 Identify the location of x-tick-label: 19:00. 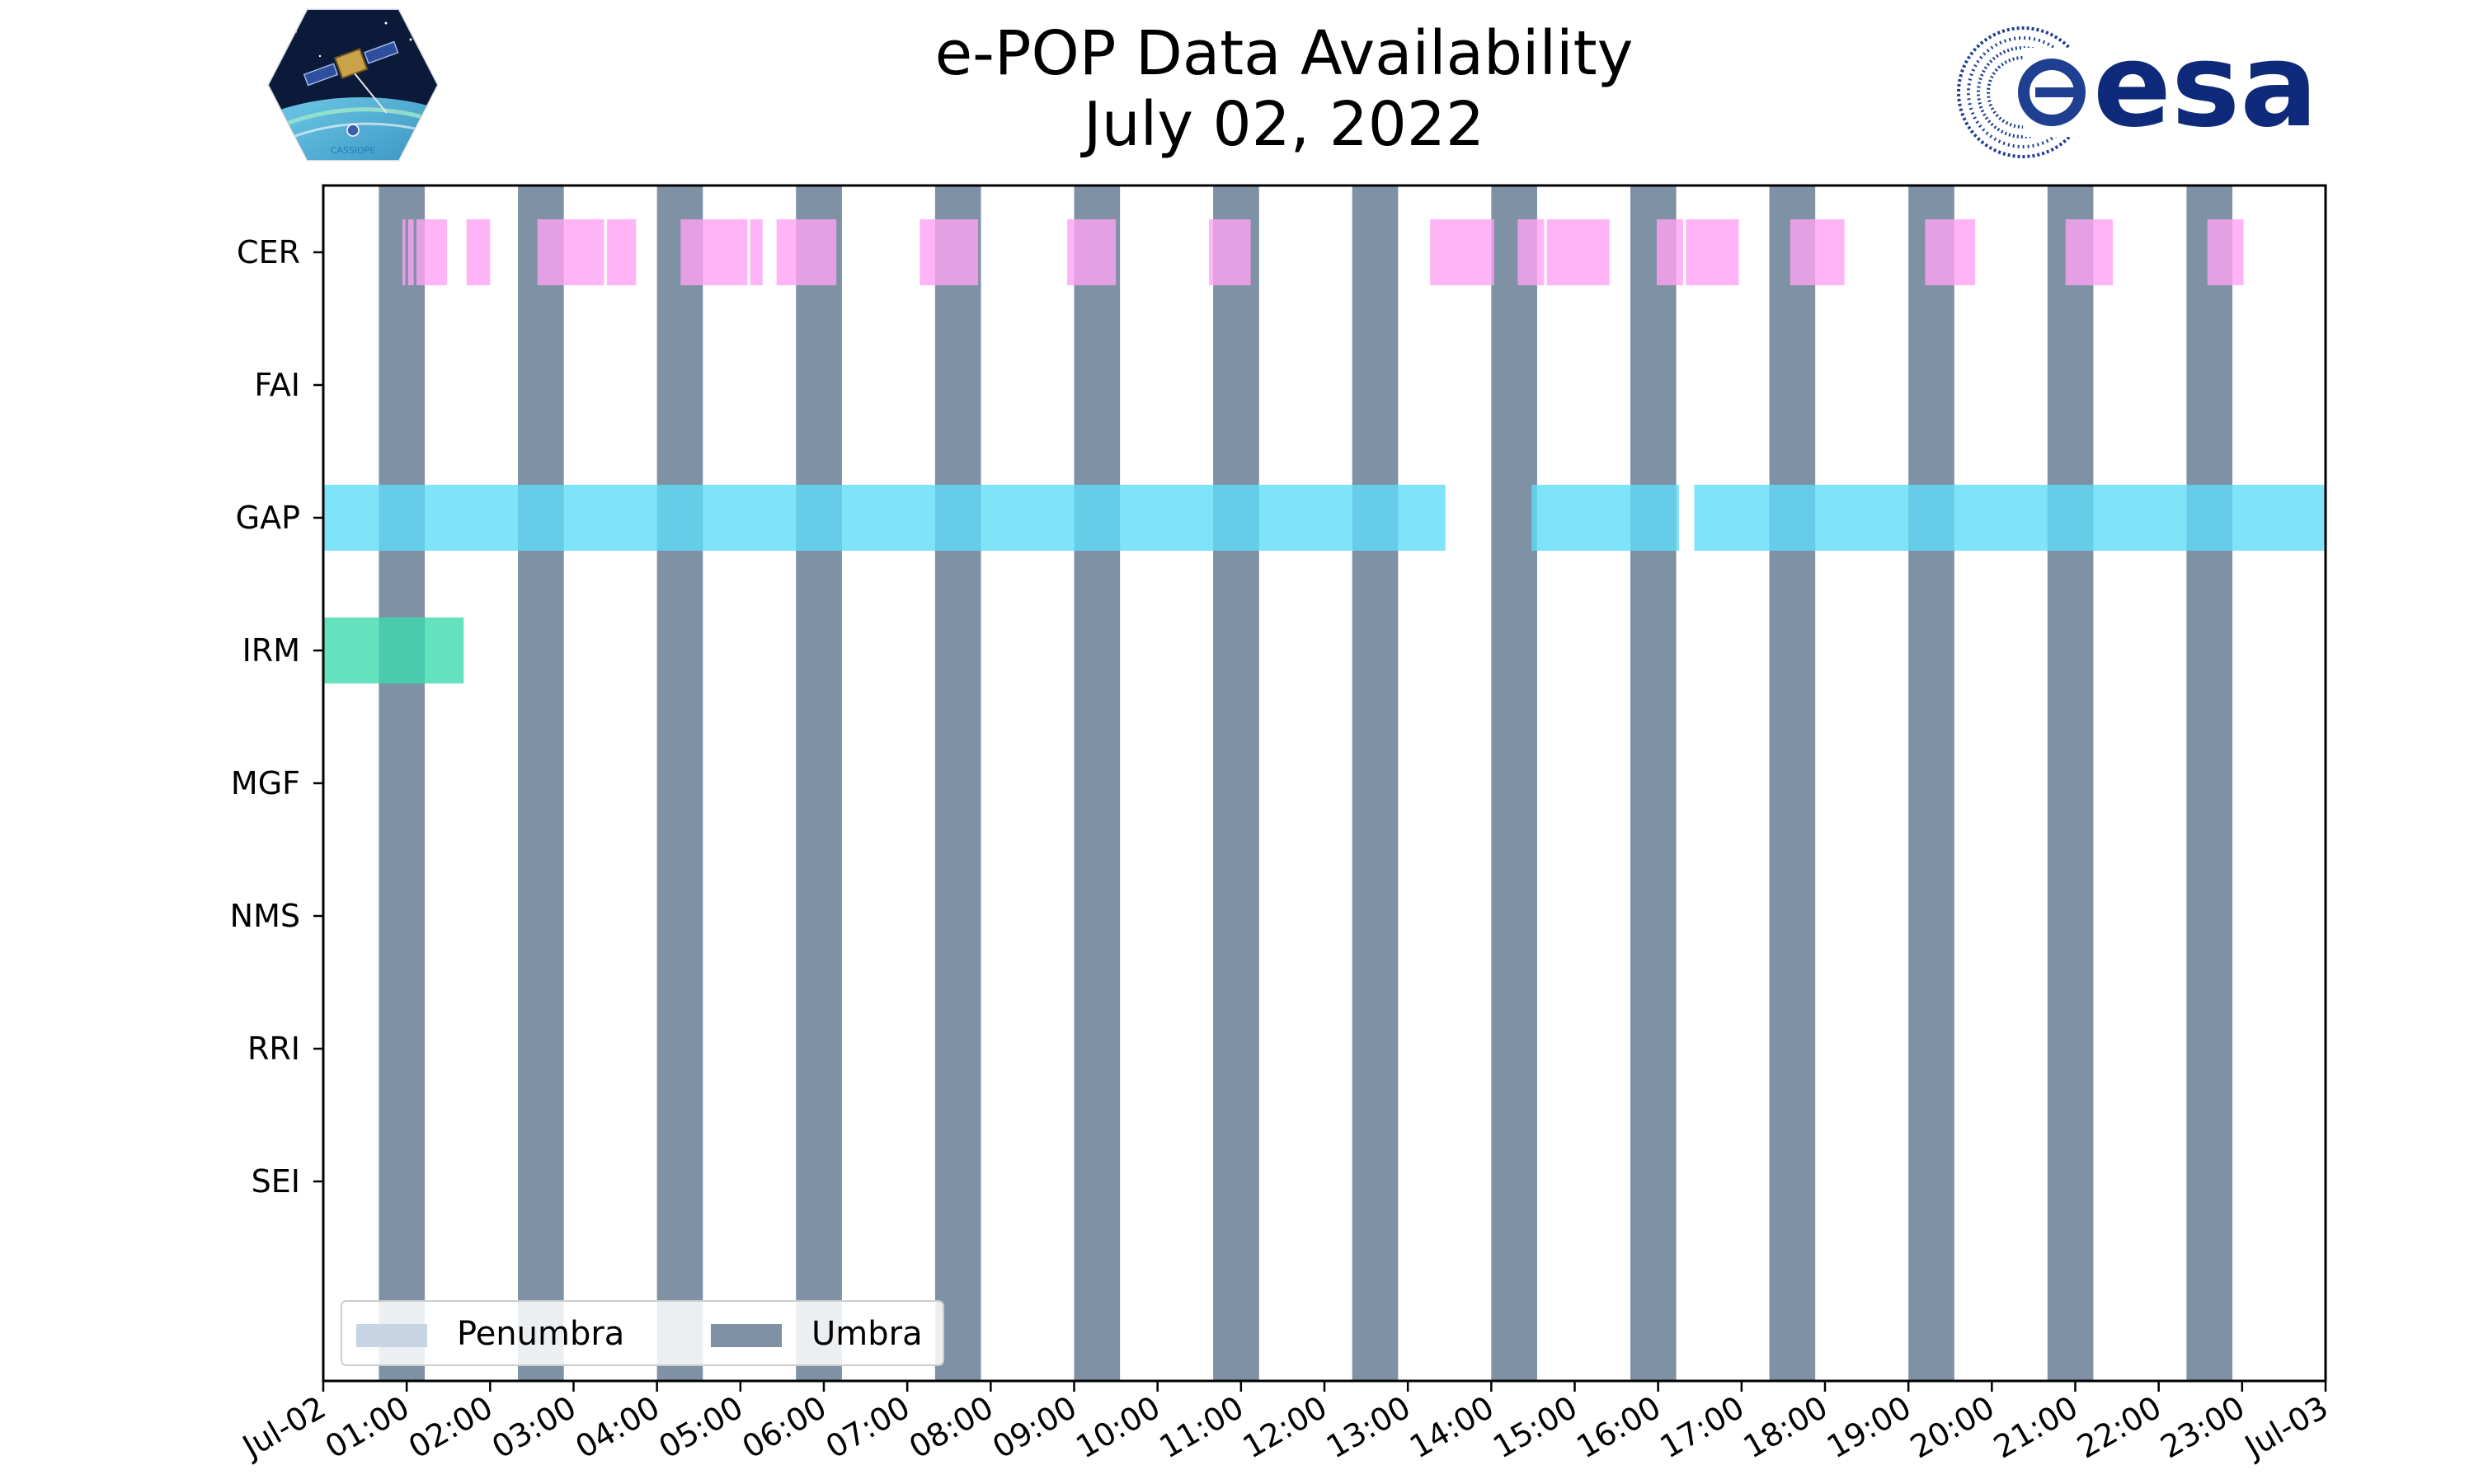
(1869, 1427).